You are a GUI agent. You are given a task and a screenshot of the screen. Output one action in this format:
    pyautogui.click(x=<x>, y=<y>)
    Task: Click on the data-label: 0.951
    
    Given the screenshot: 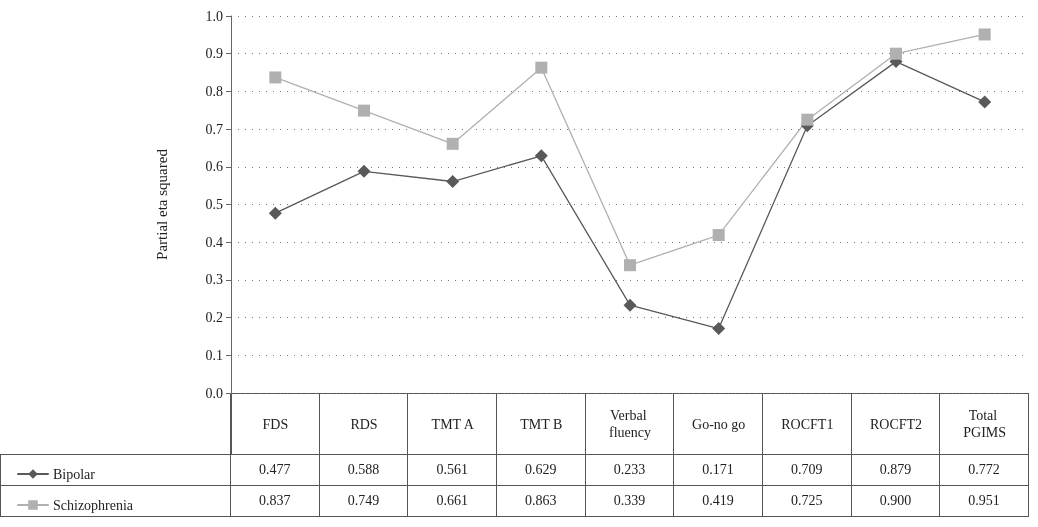 What is the action you would take?
    pyautogui.click(x=984, y=501)
    